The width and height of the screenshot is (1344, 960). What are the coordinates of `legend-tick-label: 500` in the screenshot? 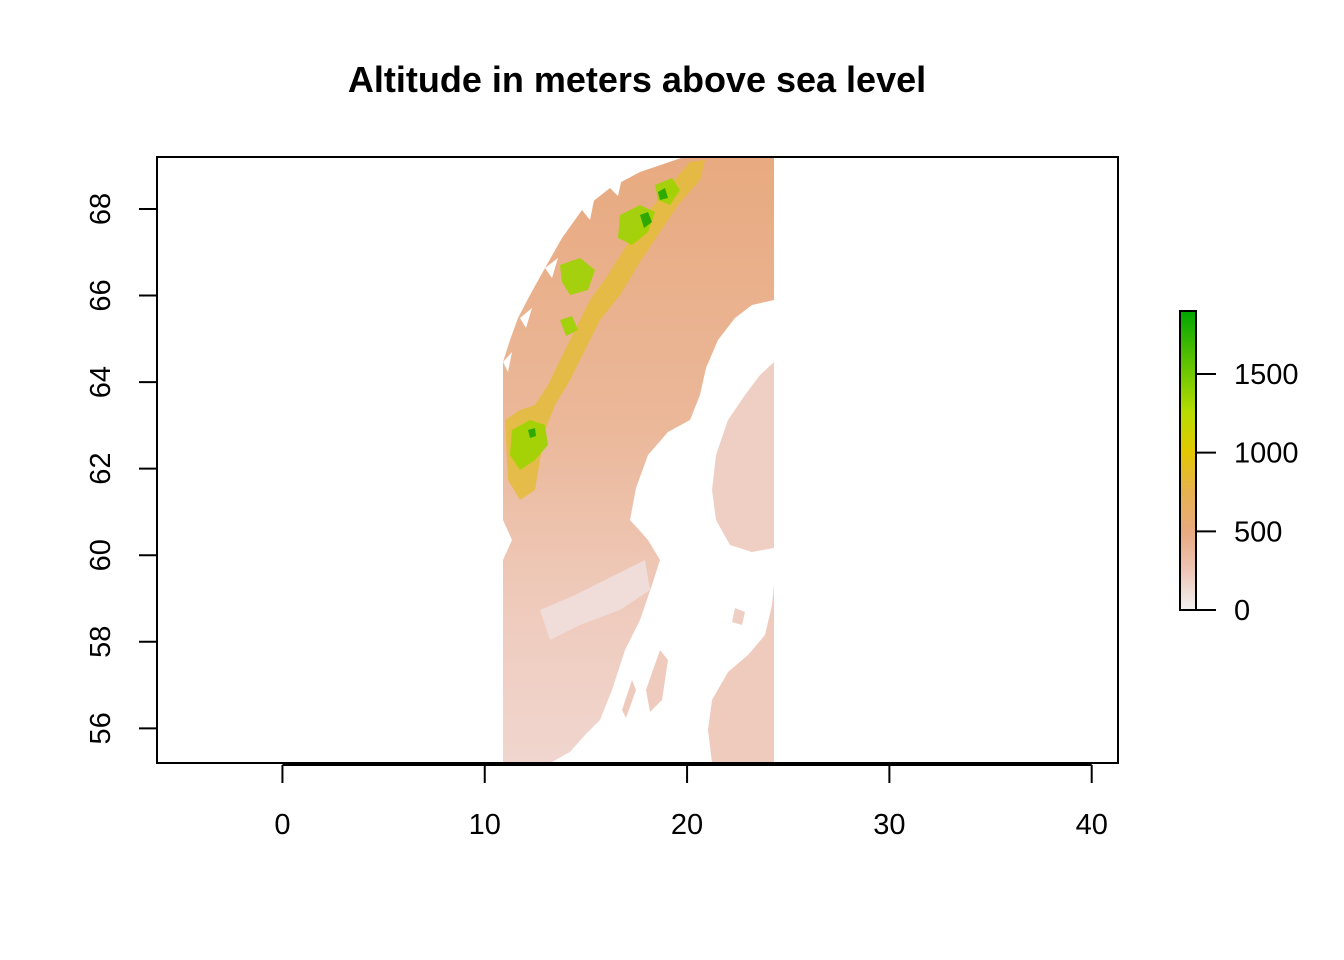 It's located at (1258, 532).